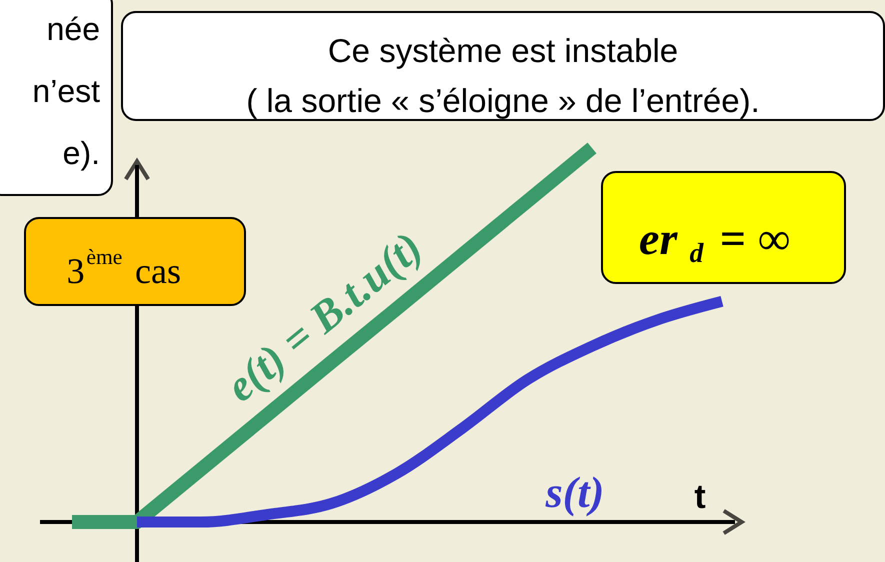 The image size is (885, 562). What do you see at coordinates (700, 497) in the screenshot?
I see `x-axis-title: t` at bounding box center [700, 497].